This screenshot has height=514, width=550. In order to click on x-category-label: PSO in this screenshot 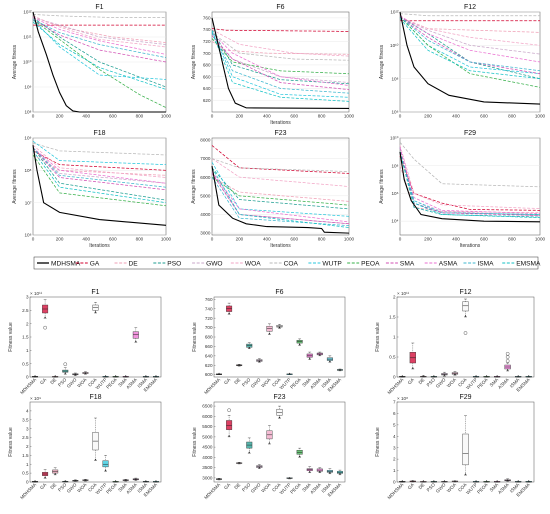, I will do `click(62, 487)`.